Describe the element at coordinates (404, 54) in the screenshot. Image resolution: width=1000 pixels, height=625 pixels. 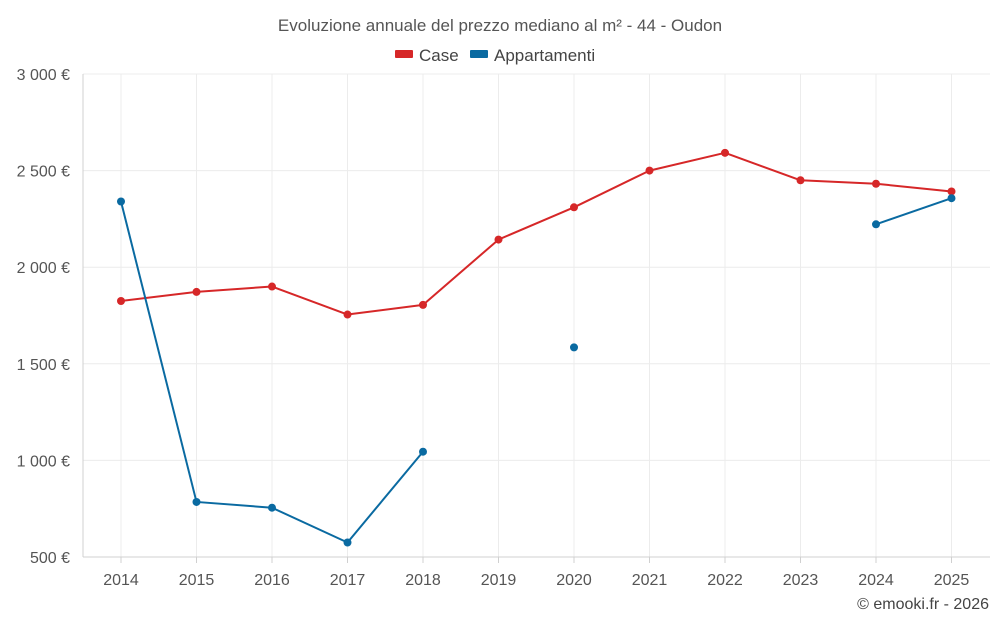
I see `legend-swatch-case` at that location.